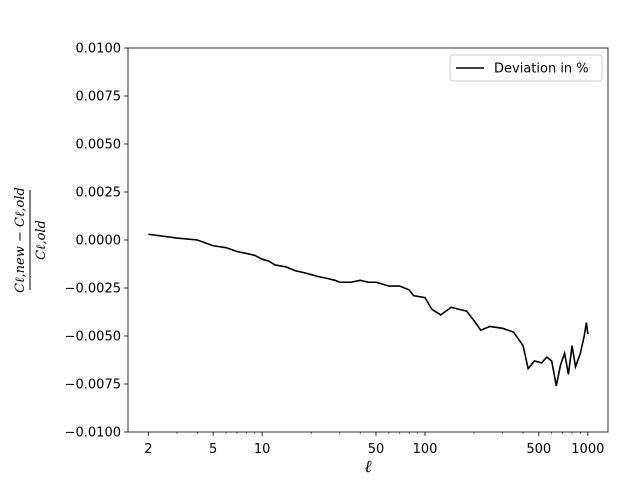 This screenshot has width=640, height=480. What do you see at coordinates (541, 69) in the screenshot?
I see `legend-label: Deviation in %` at bounding box center [541, 69].